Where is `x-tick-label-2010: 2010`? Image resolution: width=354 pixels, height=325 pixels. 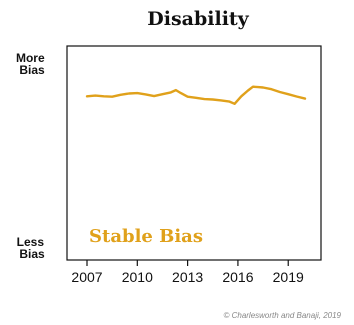
x-tick-label-2010: 2010 is located at coordinates (137, 277).